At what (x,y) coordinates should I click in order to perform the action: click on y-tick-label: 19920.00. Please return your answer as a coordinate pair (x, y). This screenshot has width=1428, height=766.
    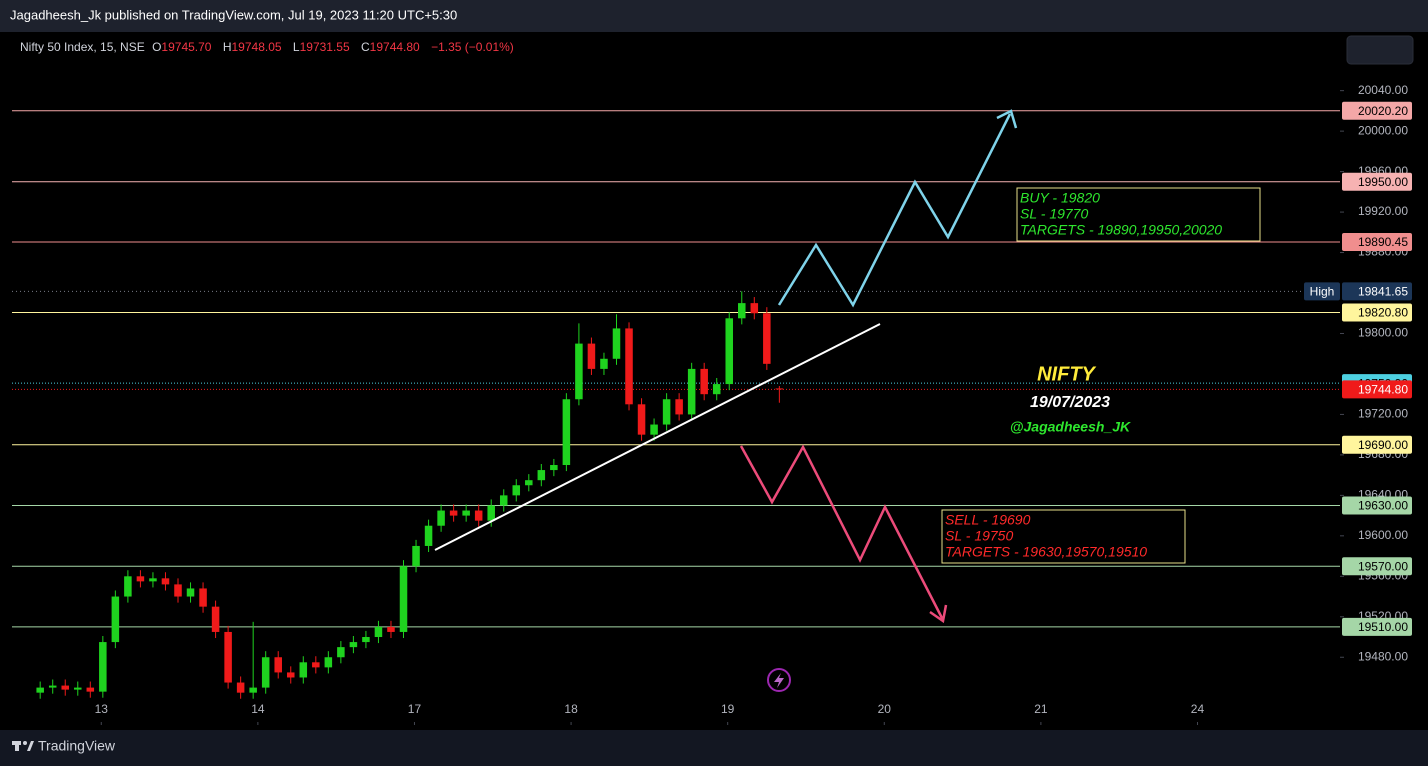
    Looking at the image, I should click on (1383, 211).